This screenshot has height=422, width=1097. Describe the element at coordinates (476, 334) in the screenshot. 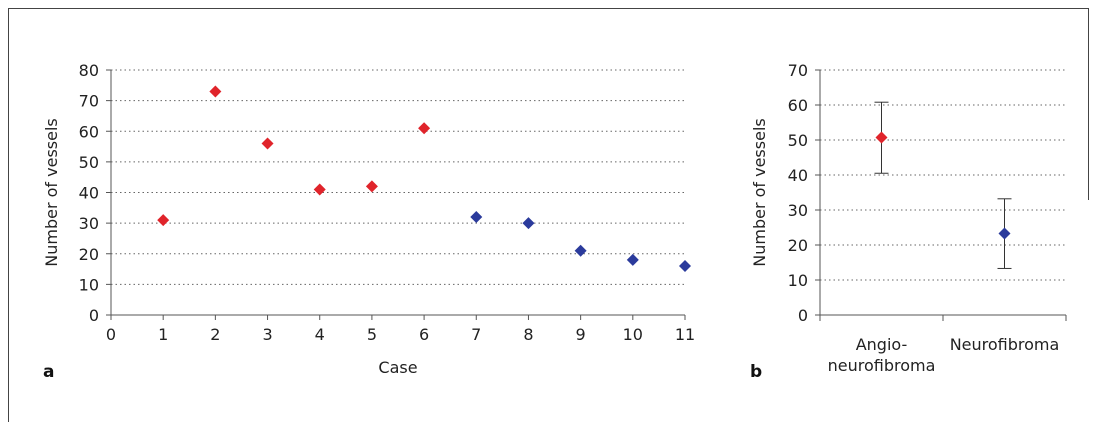

I see `x-tick-label: 7` at that location.